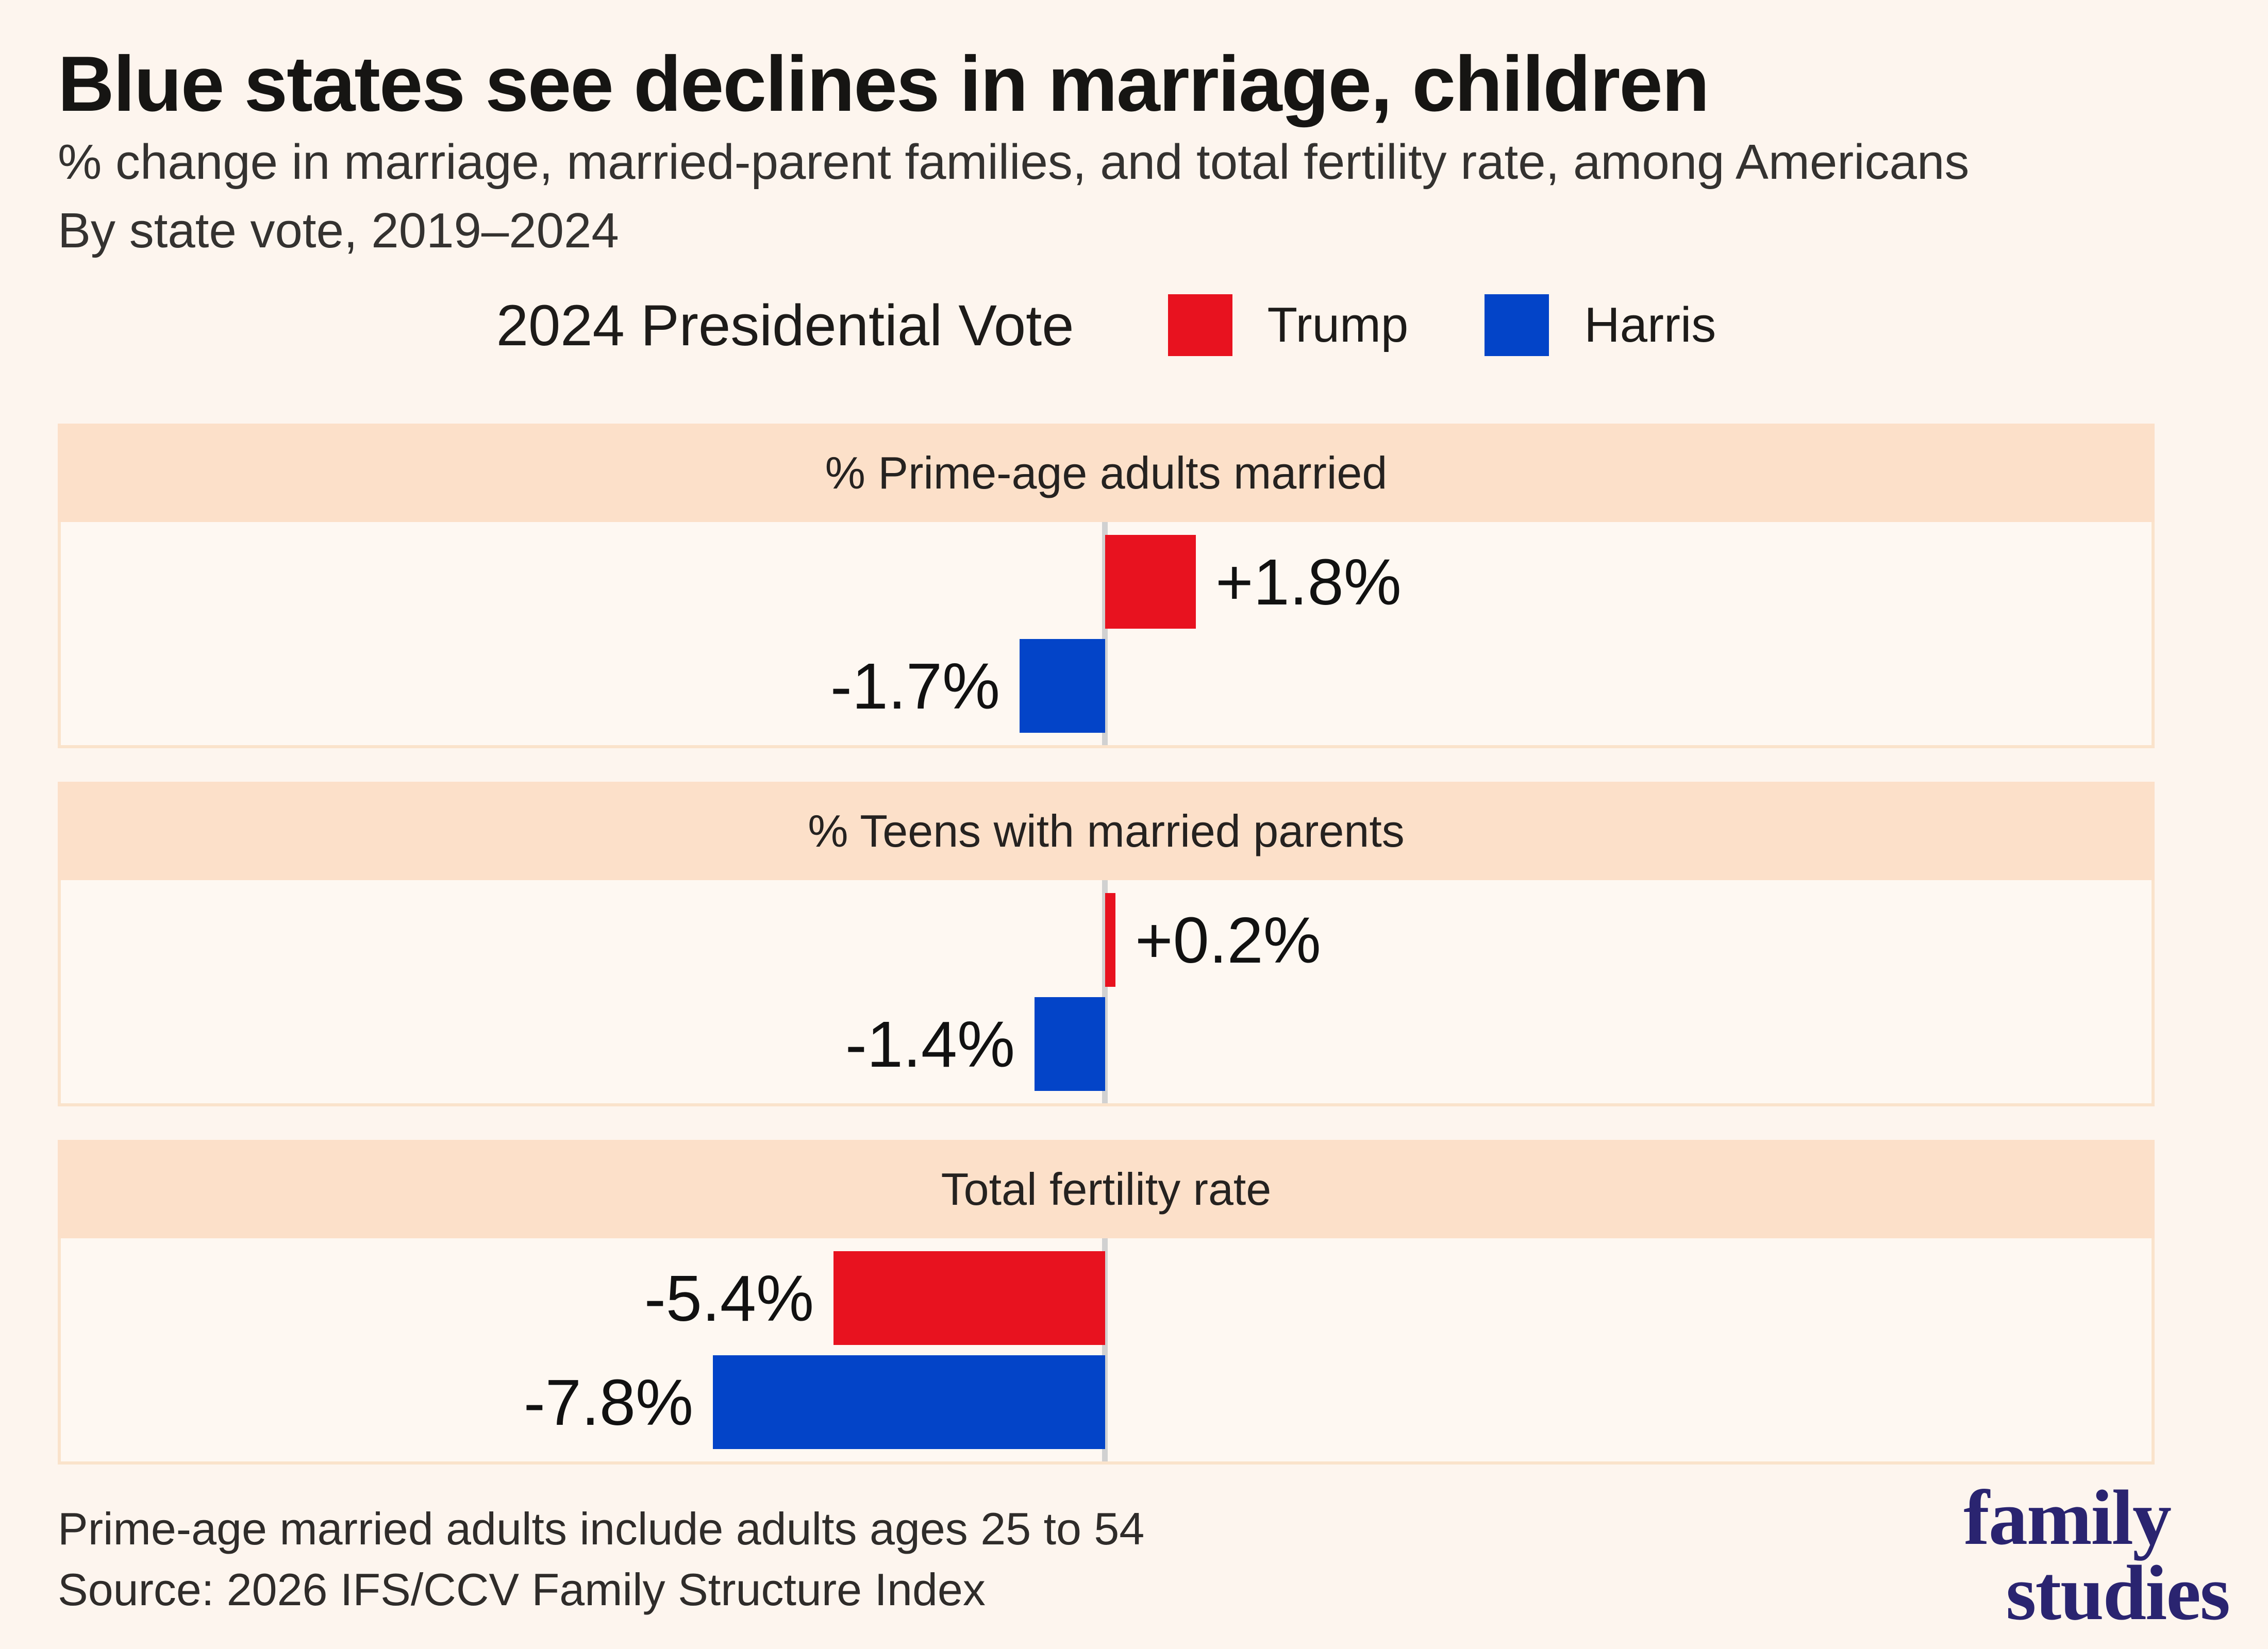  What do you see at coordinates (1106, 325) in the screenshot?
I see `legend: 2024 Presidential Vote Trump Harris` at bounding box center [1106, 325].